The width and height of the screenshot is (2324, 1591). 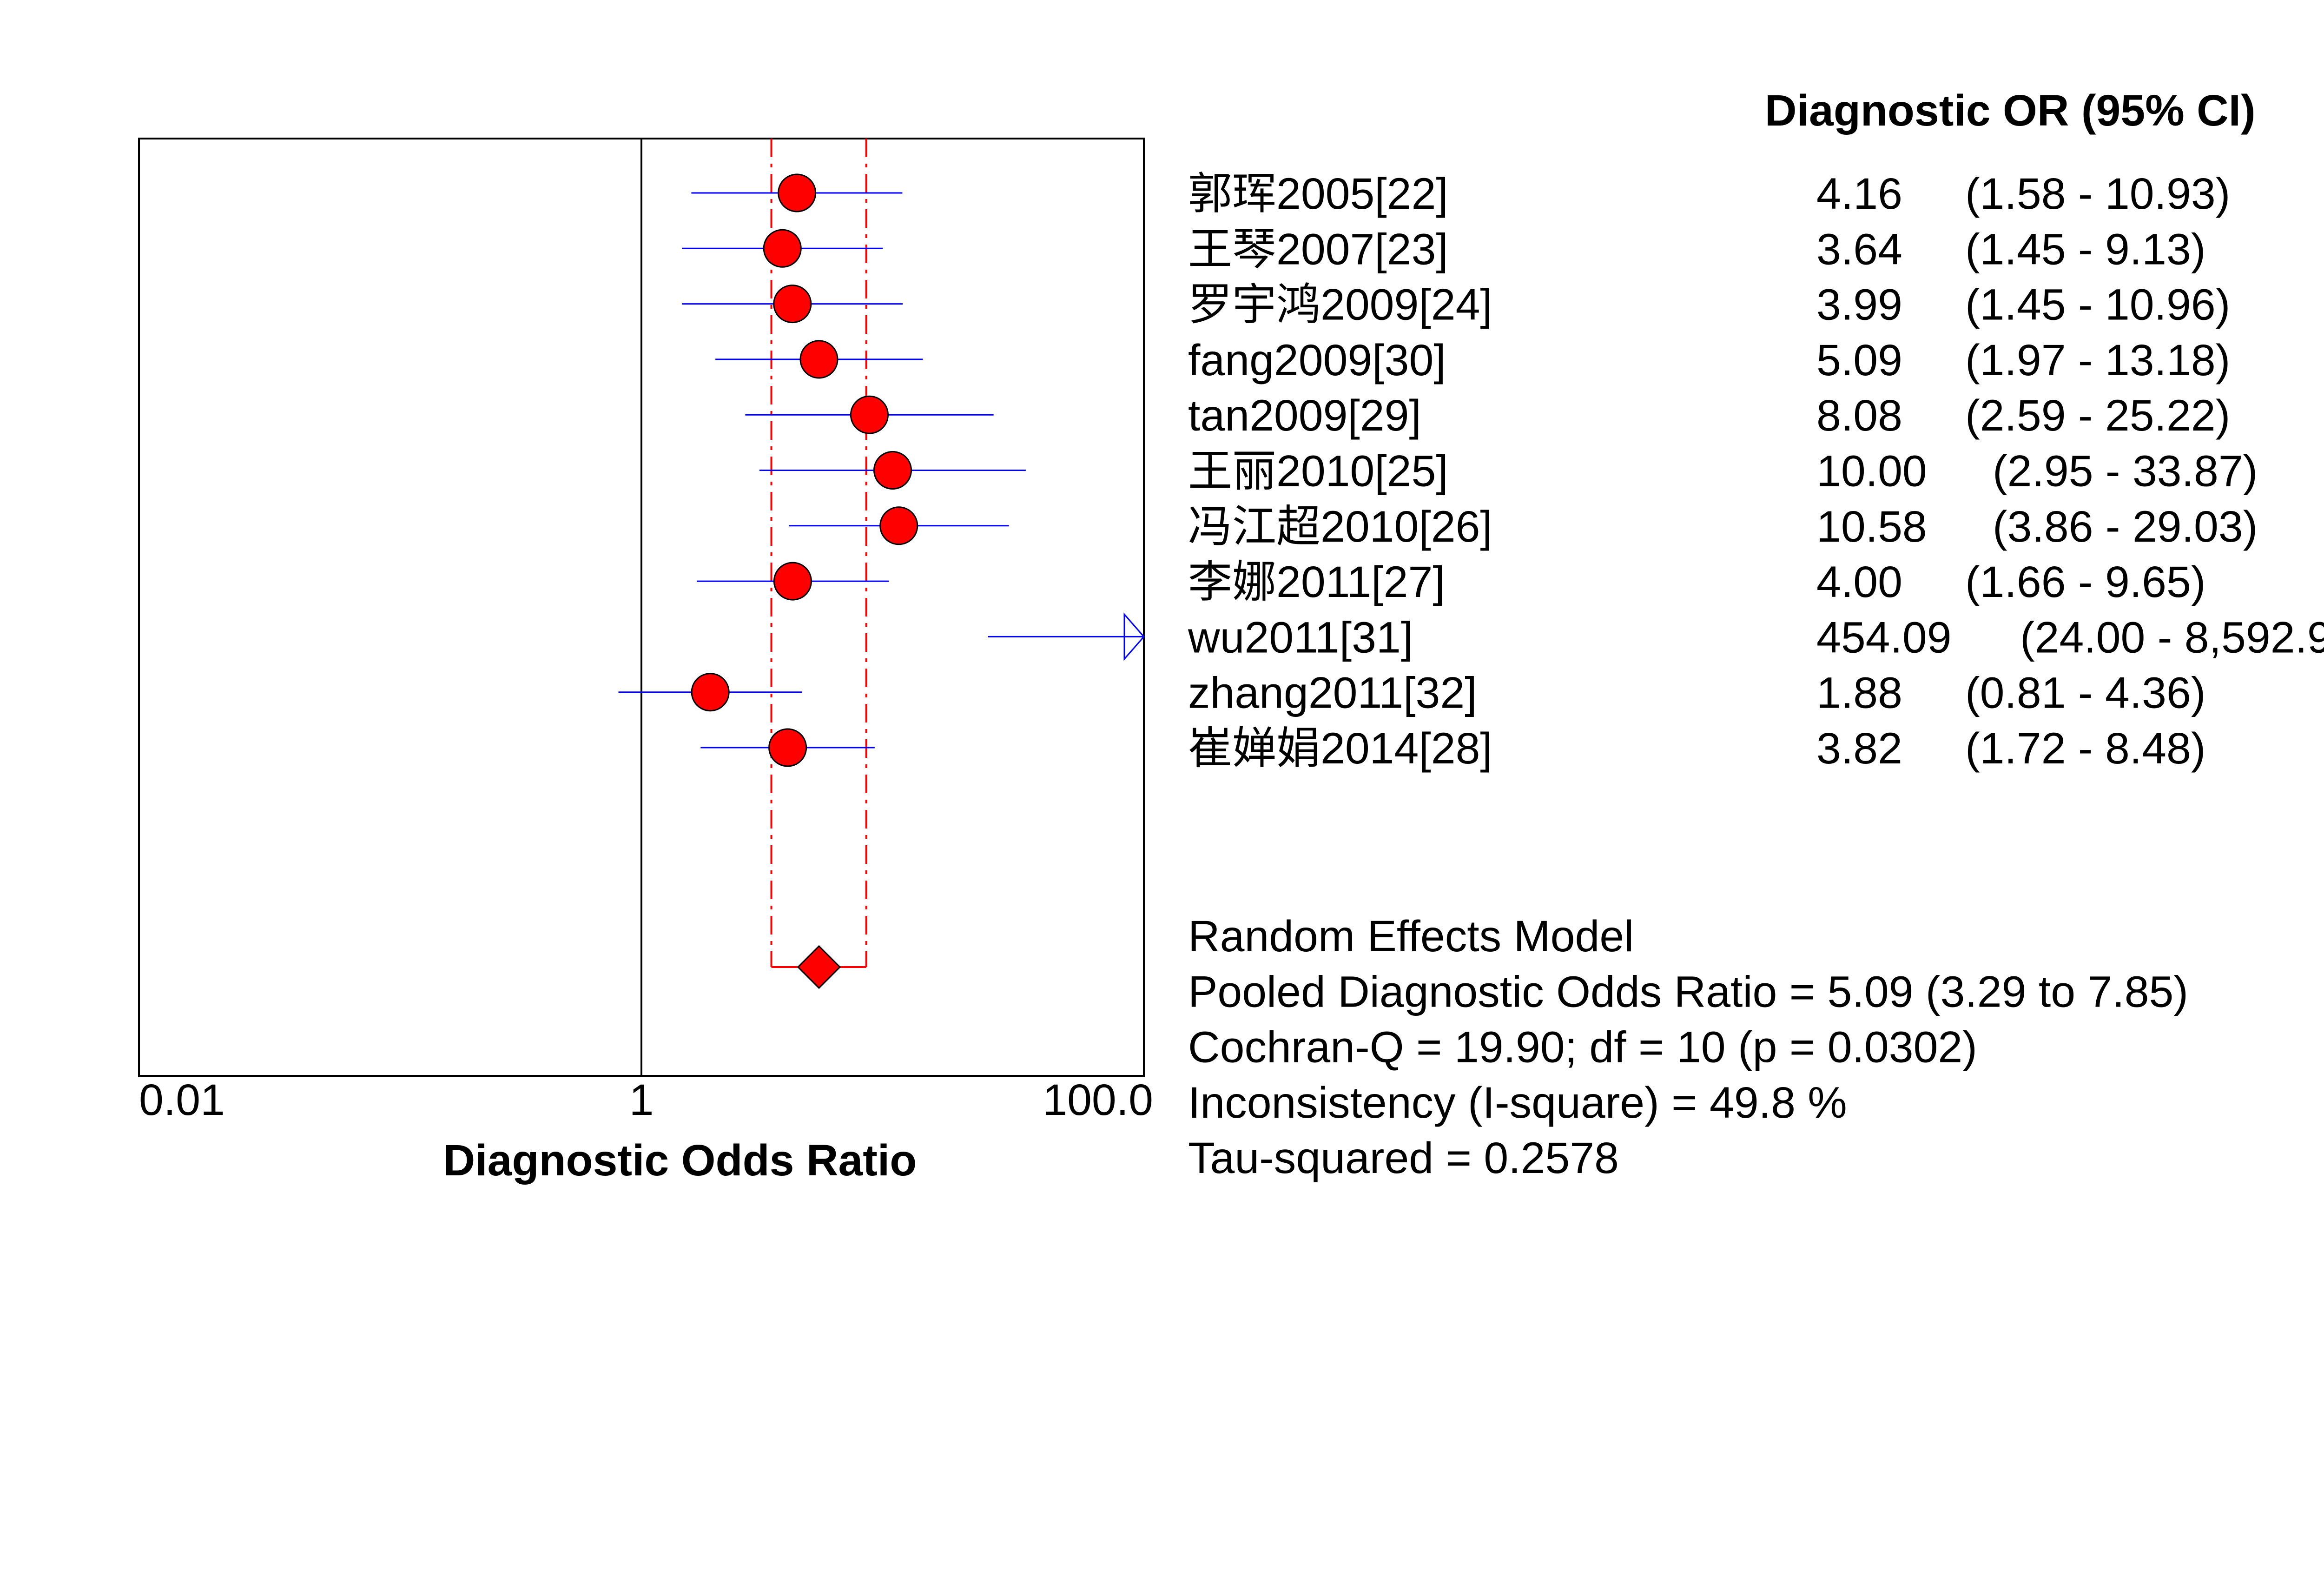 I want to click on study-ci-text: (1.66 - 9.65), so click(x=2085, y=582).